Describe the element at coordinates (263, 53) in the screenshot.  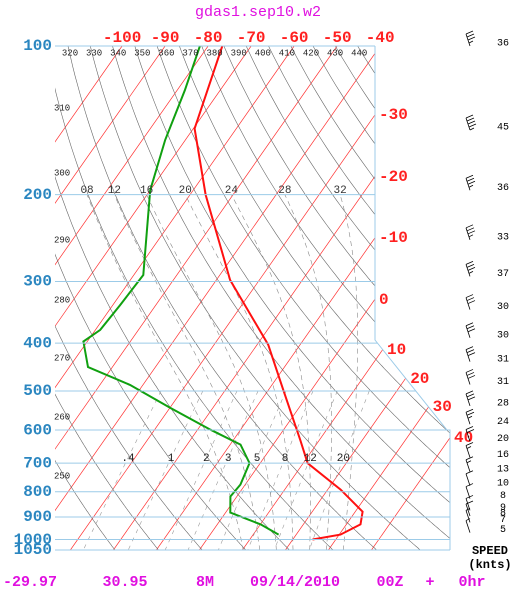
I see `theta-label: 400` at that location.